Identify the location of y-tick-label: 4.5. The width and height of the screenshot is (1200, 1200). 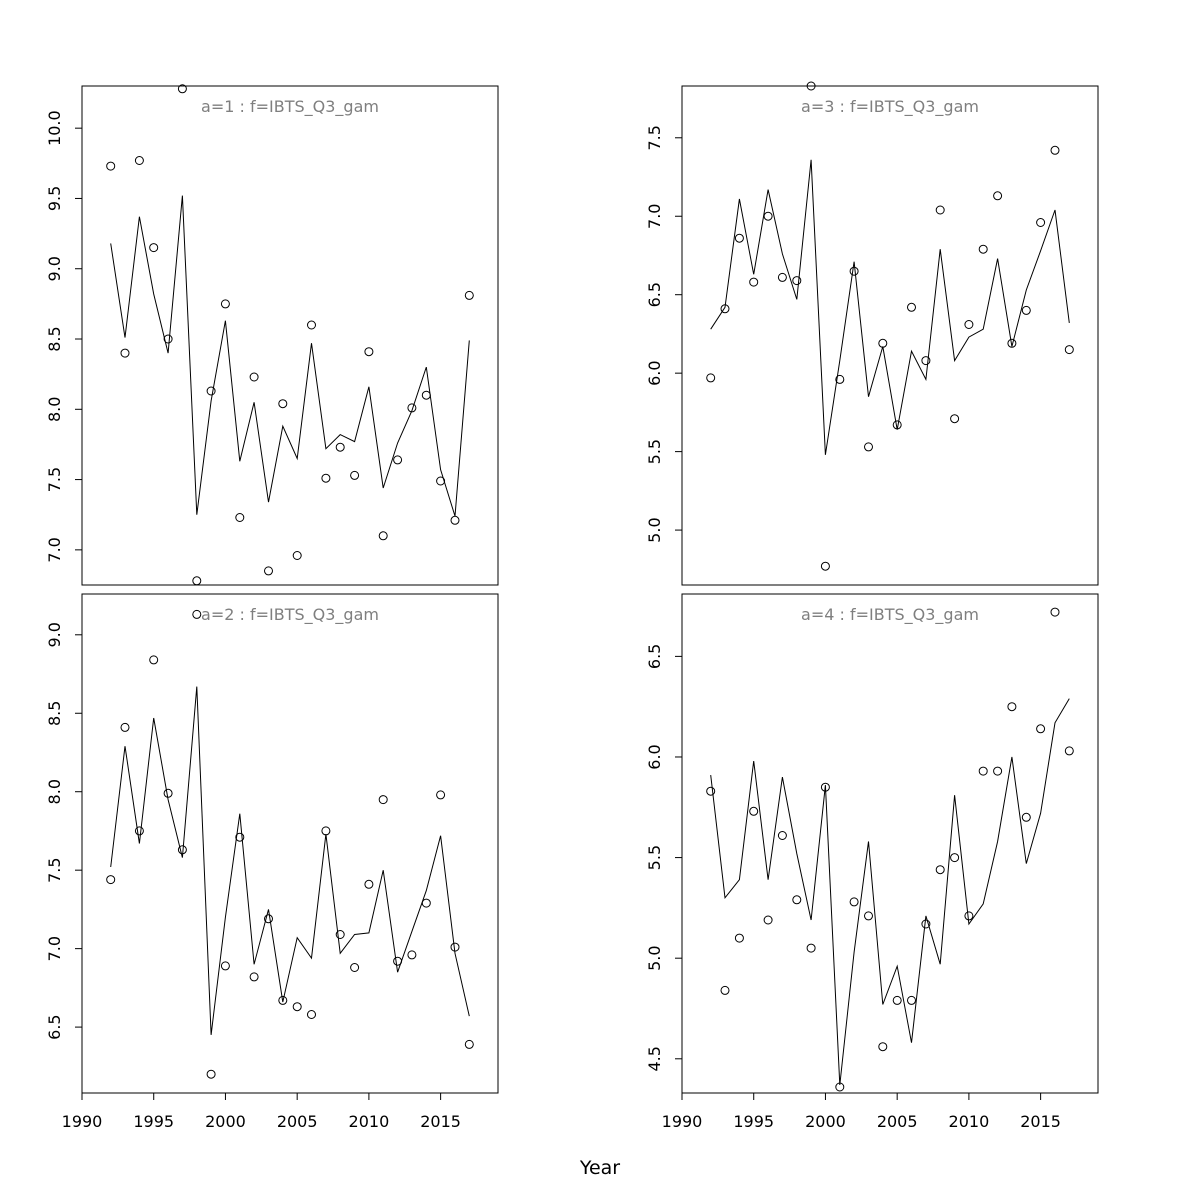
(654, 1058).